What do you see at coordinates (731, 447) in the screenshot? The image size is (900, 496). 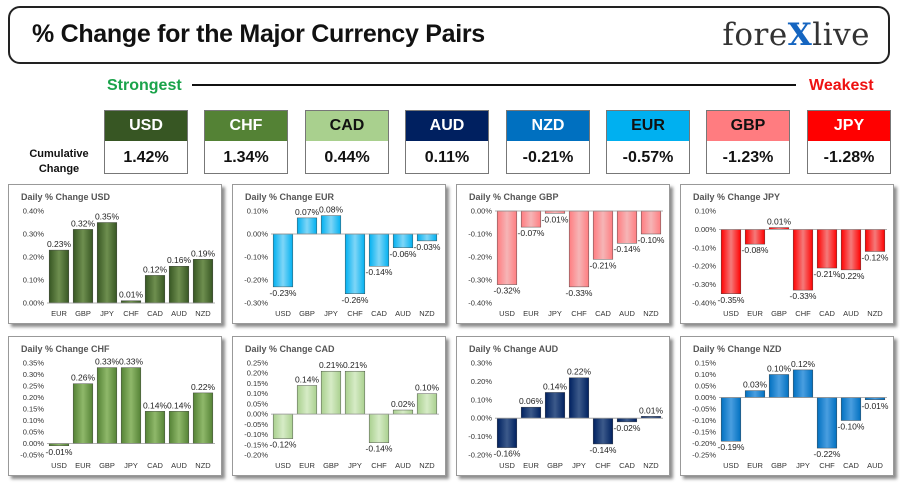 I see `data-label: -0.19%` at bounding box center [731, 447].